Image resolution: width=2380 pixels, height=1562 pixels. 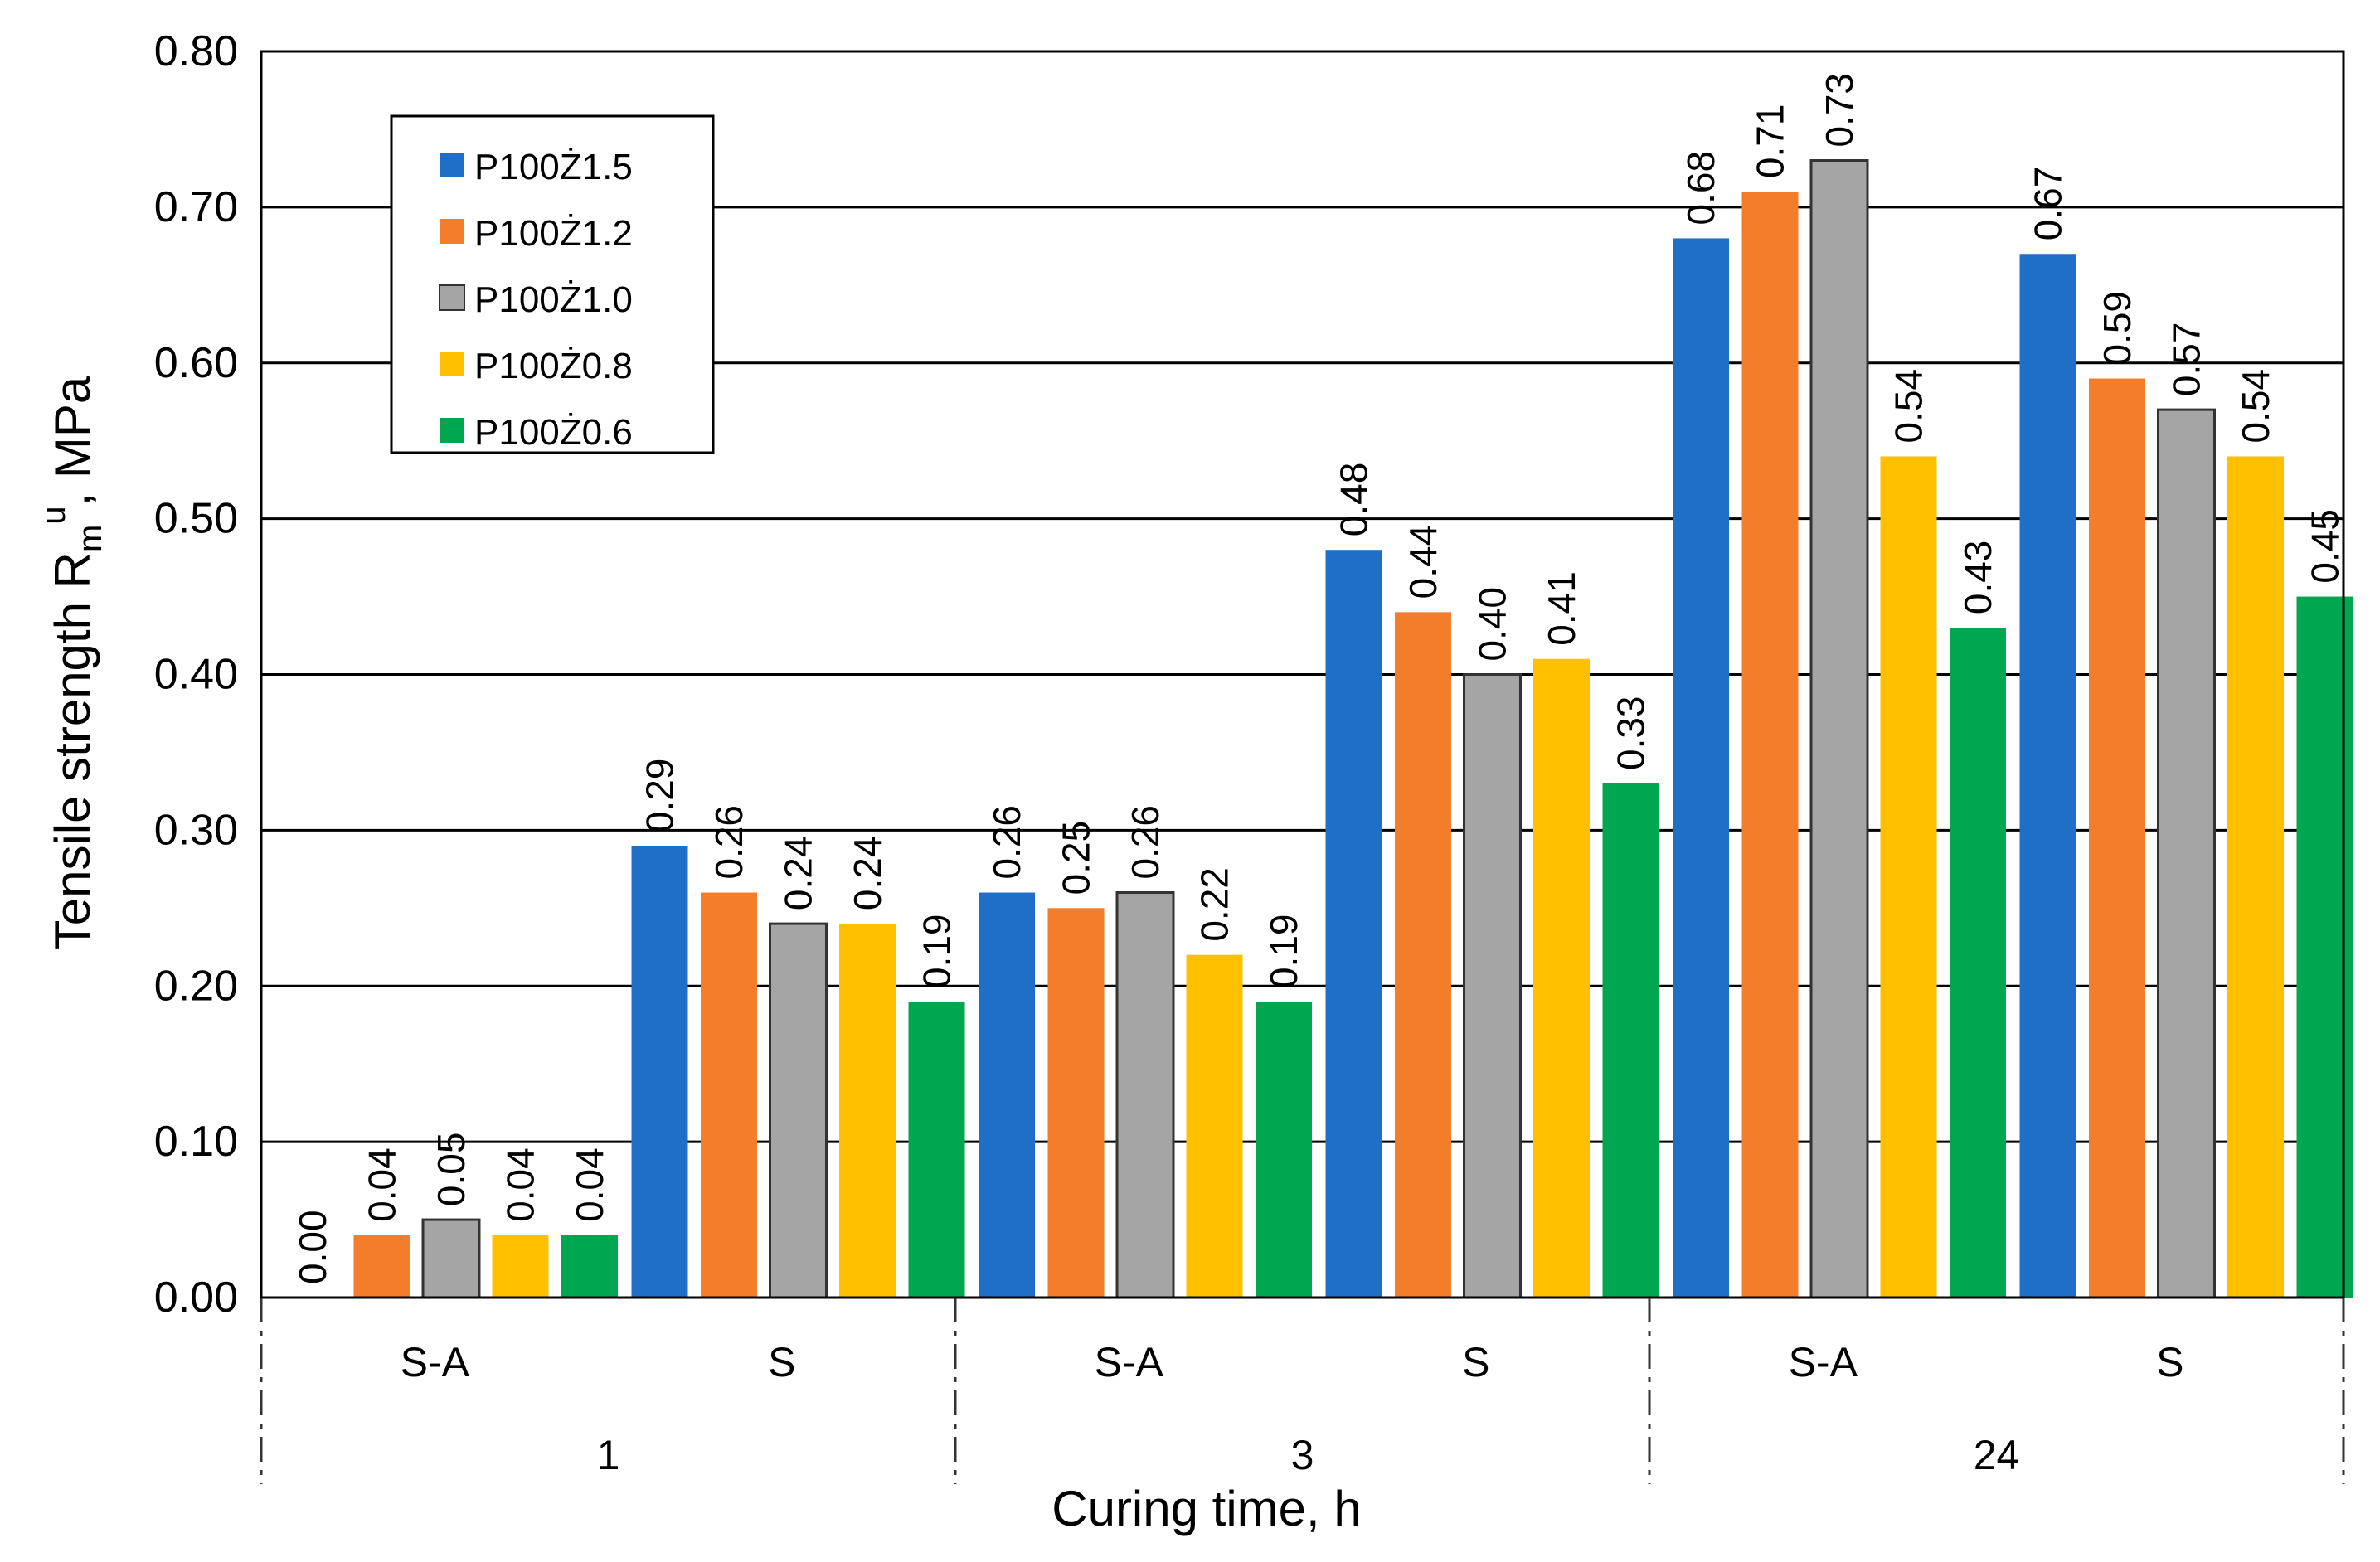 I want to click on data-label: 0.71, so click(x=1770, y=141).